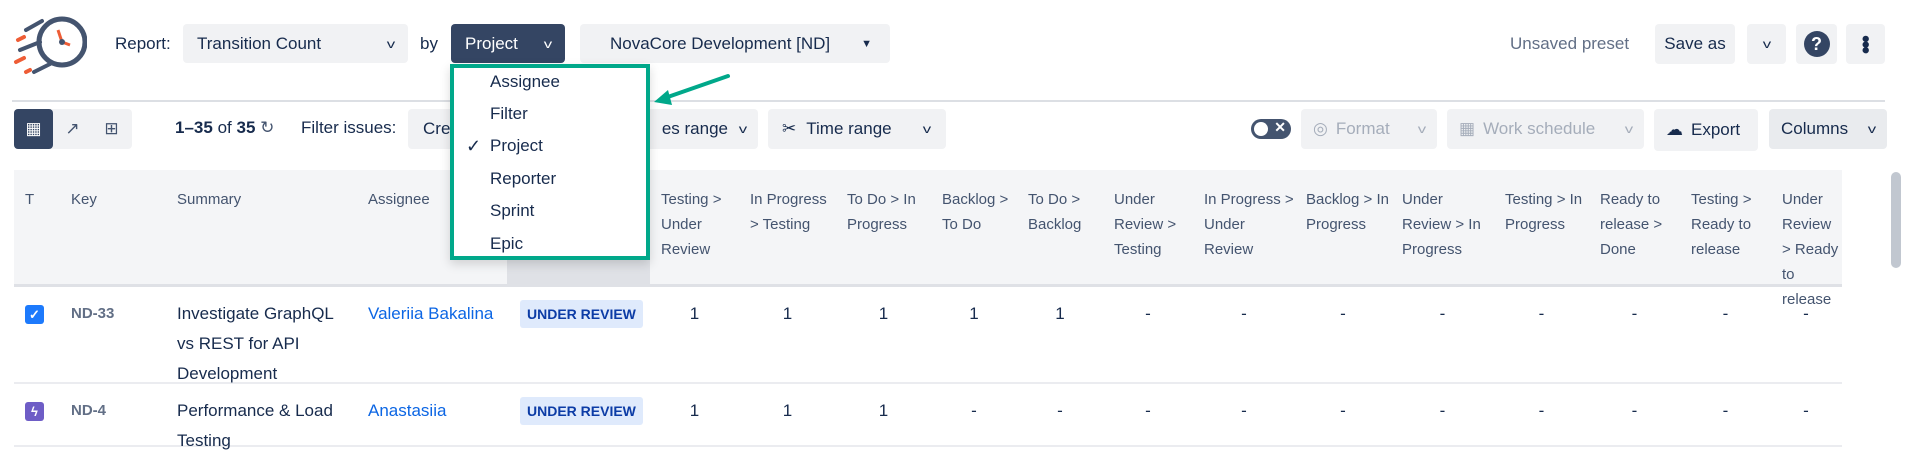  Describe the element at coordinates (399, 199) in the screenshot. I see `column-header: Assignee` at that location.